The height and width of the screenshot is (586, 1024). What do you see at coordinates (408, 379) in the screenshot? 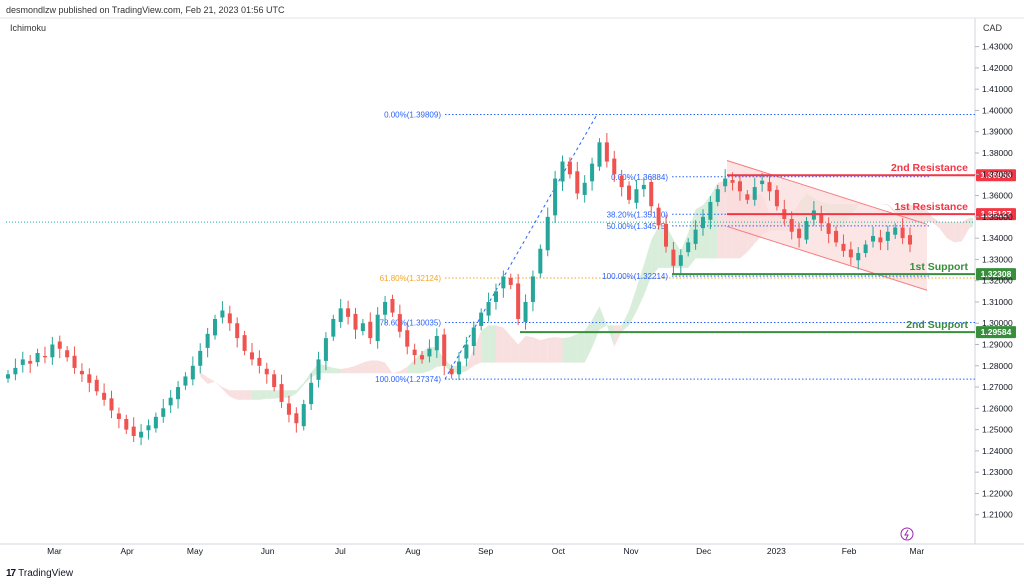
I see `fib-large-label: 100.00%(1.27374)` at bounding box center [408, 379].